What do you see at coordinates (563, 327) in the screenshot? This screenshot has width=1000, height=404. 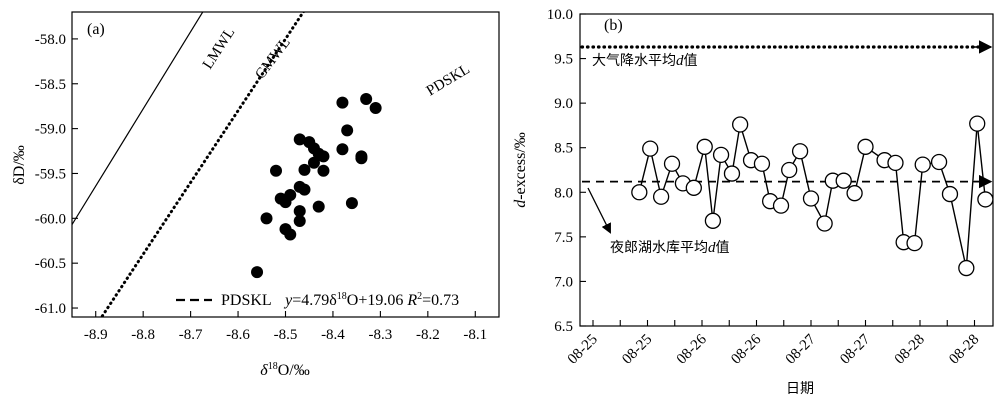 I see `y-tick-label: 6.5` at bounding box center [563, 327].